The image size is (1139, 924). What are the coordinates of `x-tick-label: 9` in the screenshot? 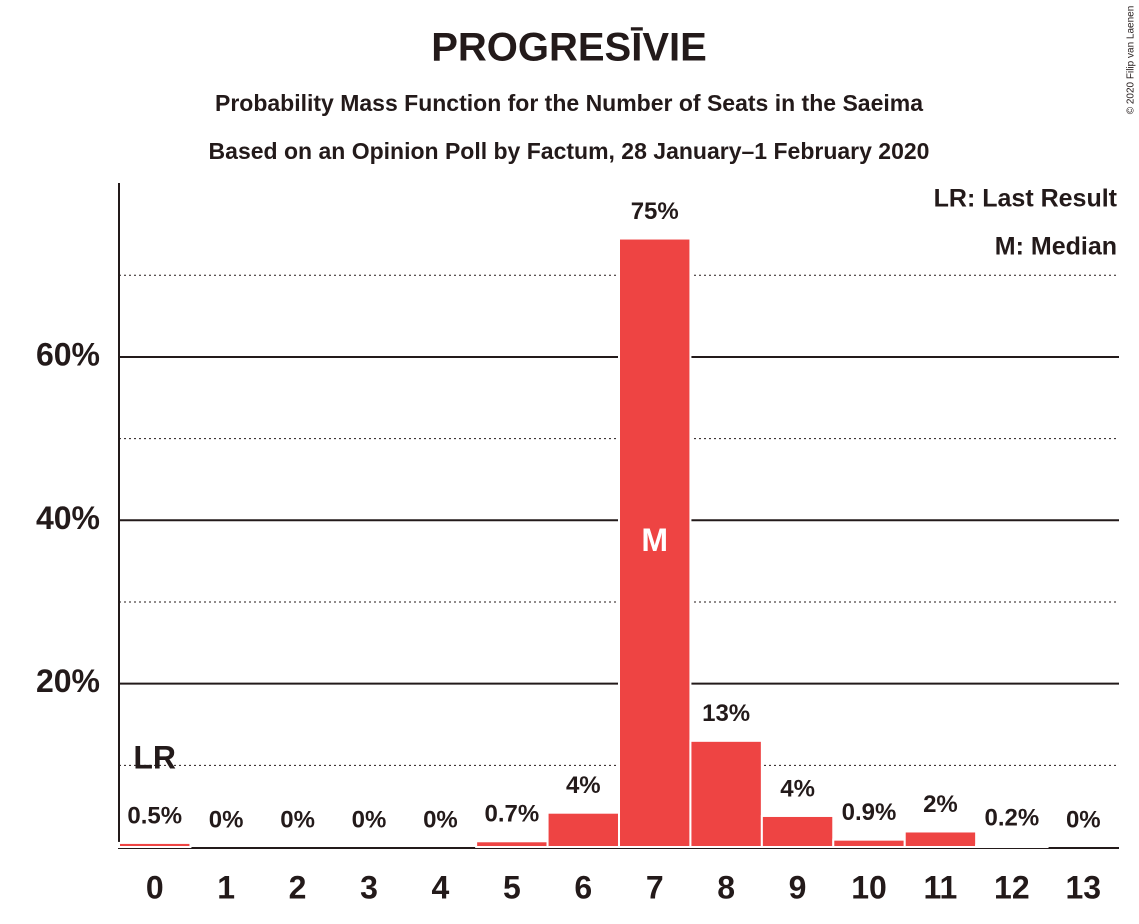 It's located at (798, 887).